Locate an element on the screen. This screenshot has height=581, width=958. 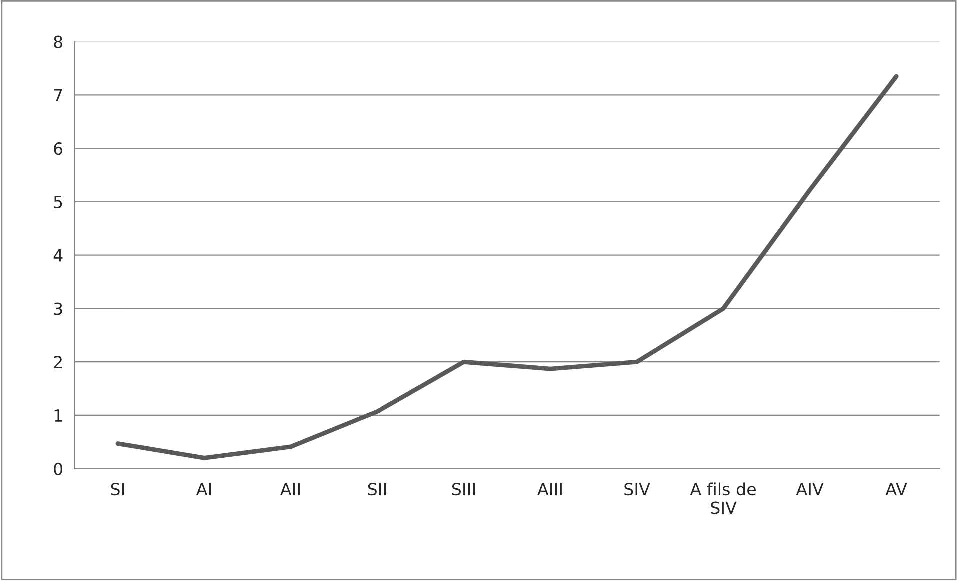
x-tick-label: AIII is located at coordinates (550, 489).